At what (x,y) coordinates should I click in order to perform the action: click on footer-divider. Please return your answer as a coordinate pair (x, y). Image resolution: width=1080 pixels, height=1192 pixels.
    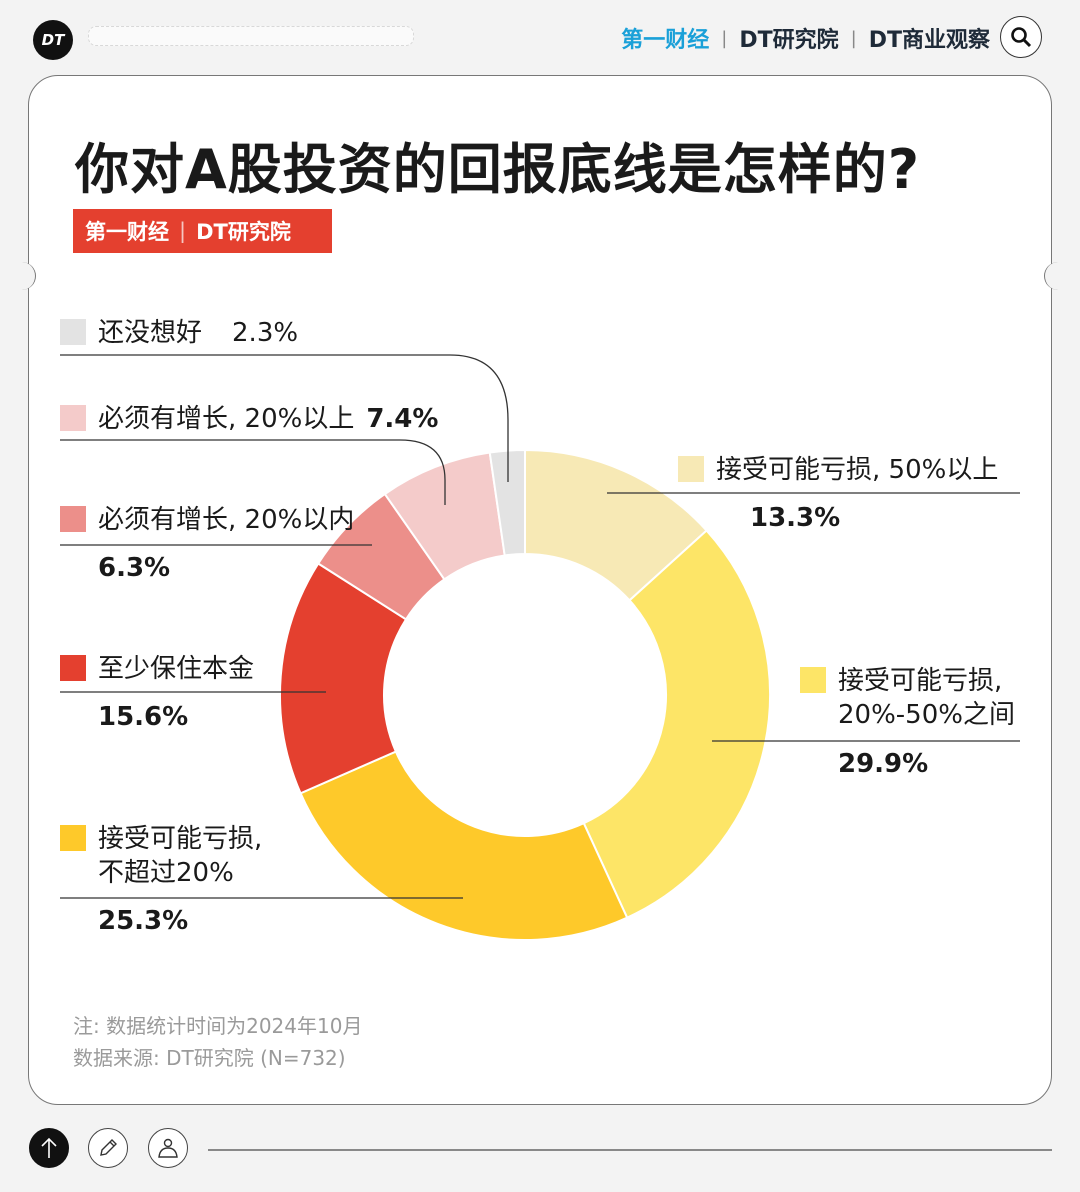
    Looking at the image, I should click on (630, 1150).